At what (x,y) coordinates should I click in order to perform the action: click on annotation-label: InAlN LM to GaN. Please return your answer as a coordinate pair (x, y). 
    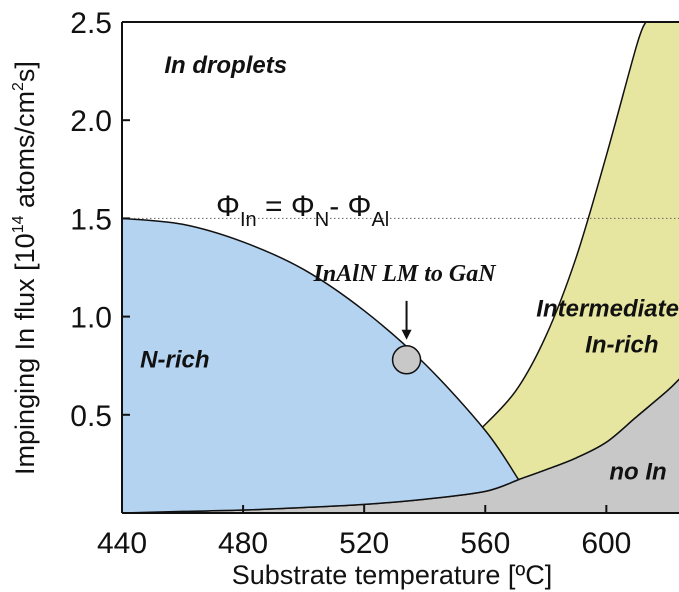
    Looking at the image, I should click on (405, 274).